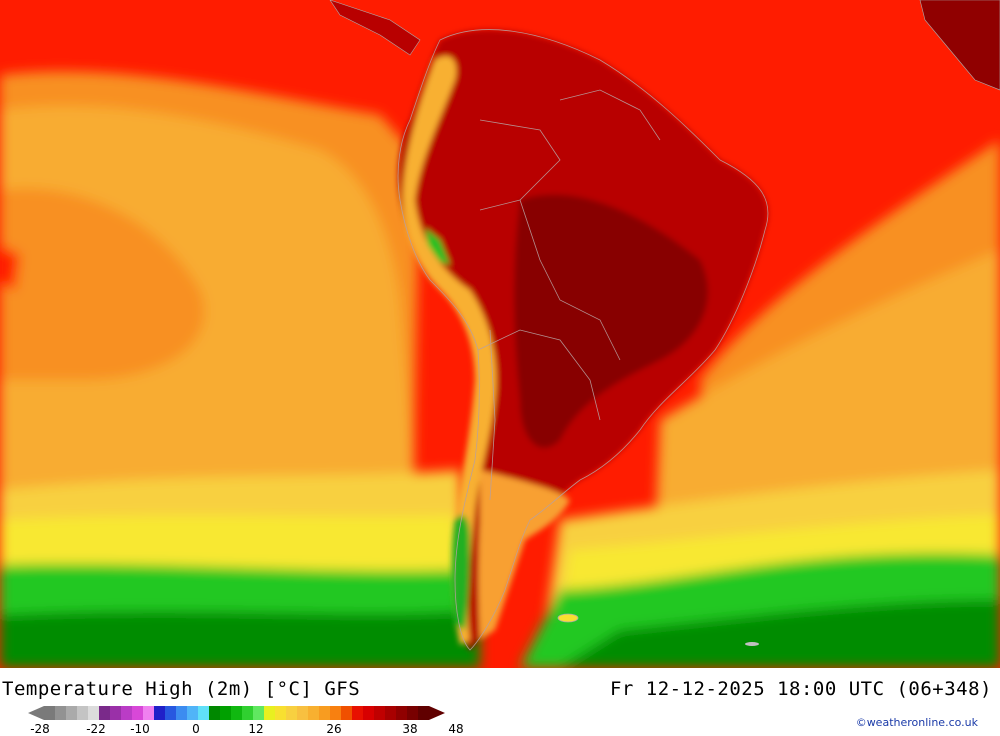  Describe the element at coordinates (460, 572) in the screenshot. I see `patagonia-green` at that location.